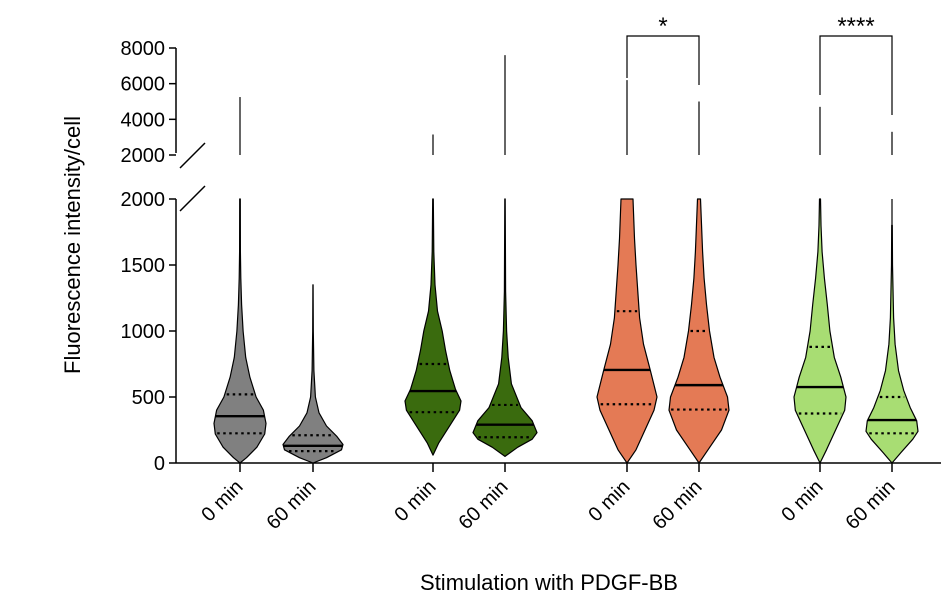  Describe the element at coordinates (143, 85) in the screenshot. I see `y-tick-label: 6000` at that location.